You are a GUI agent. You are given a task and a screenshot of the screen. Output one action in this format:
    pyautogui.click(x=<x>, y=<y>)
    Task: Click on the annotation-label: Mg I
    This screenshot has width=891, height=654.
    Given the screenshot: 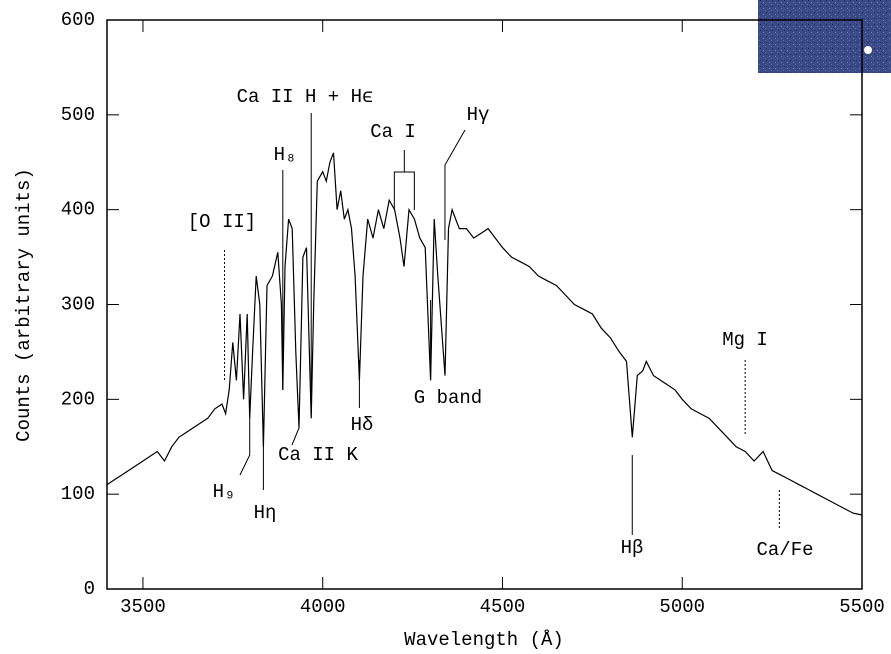 What is the action you would take?
    pyautogui.click(x=745, y=340)
    